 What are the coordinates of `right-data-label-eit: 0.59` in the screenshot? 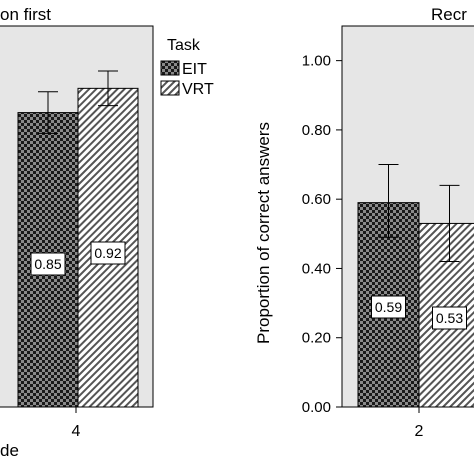 It's located at (388, 307).